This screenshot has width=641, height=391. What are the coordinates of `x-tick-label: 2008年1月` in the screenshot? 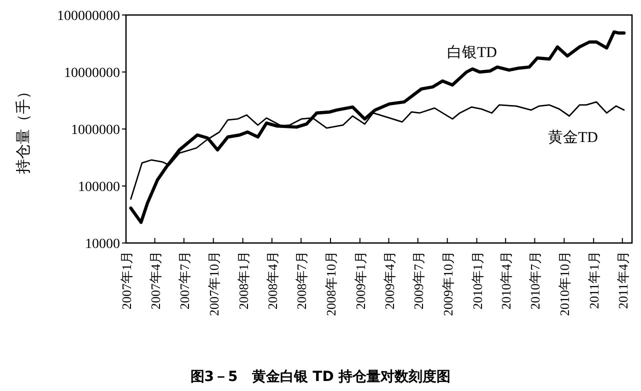 It's located at (243, 280).